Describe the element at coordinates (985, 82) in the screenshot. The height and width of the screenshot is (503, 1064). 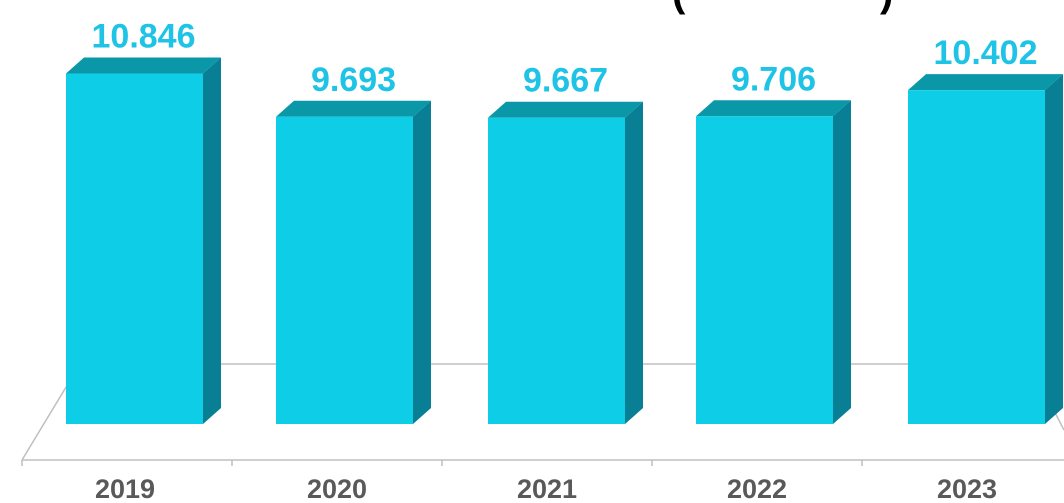
I see `bar-top-2023` at that location.